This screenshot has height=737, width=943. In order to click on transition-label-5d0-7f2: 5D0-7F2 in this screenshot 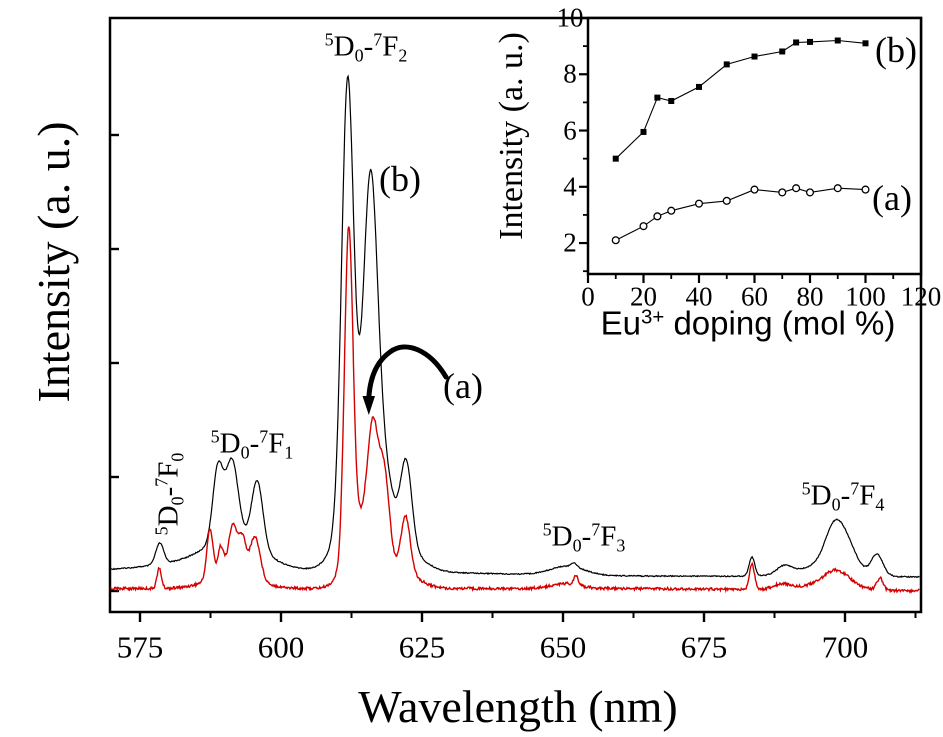, I will do `click(366, 47)`.